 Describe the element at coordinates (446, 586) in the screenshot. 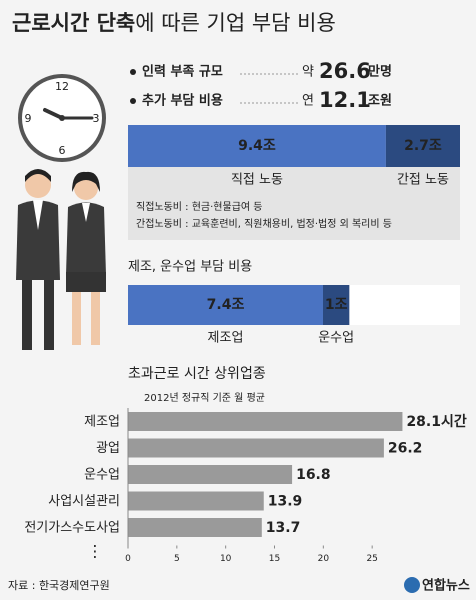

I see `logo-text: 연합뉴스` at that location.